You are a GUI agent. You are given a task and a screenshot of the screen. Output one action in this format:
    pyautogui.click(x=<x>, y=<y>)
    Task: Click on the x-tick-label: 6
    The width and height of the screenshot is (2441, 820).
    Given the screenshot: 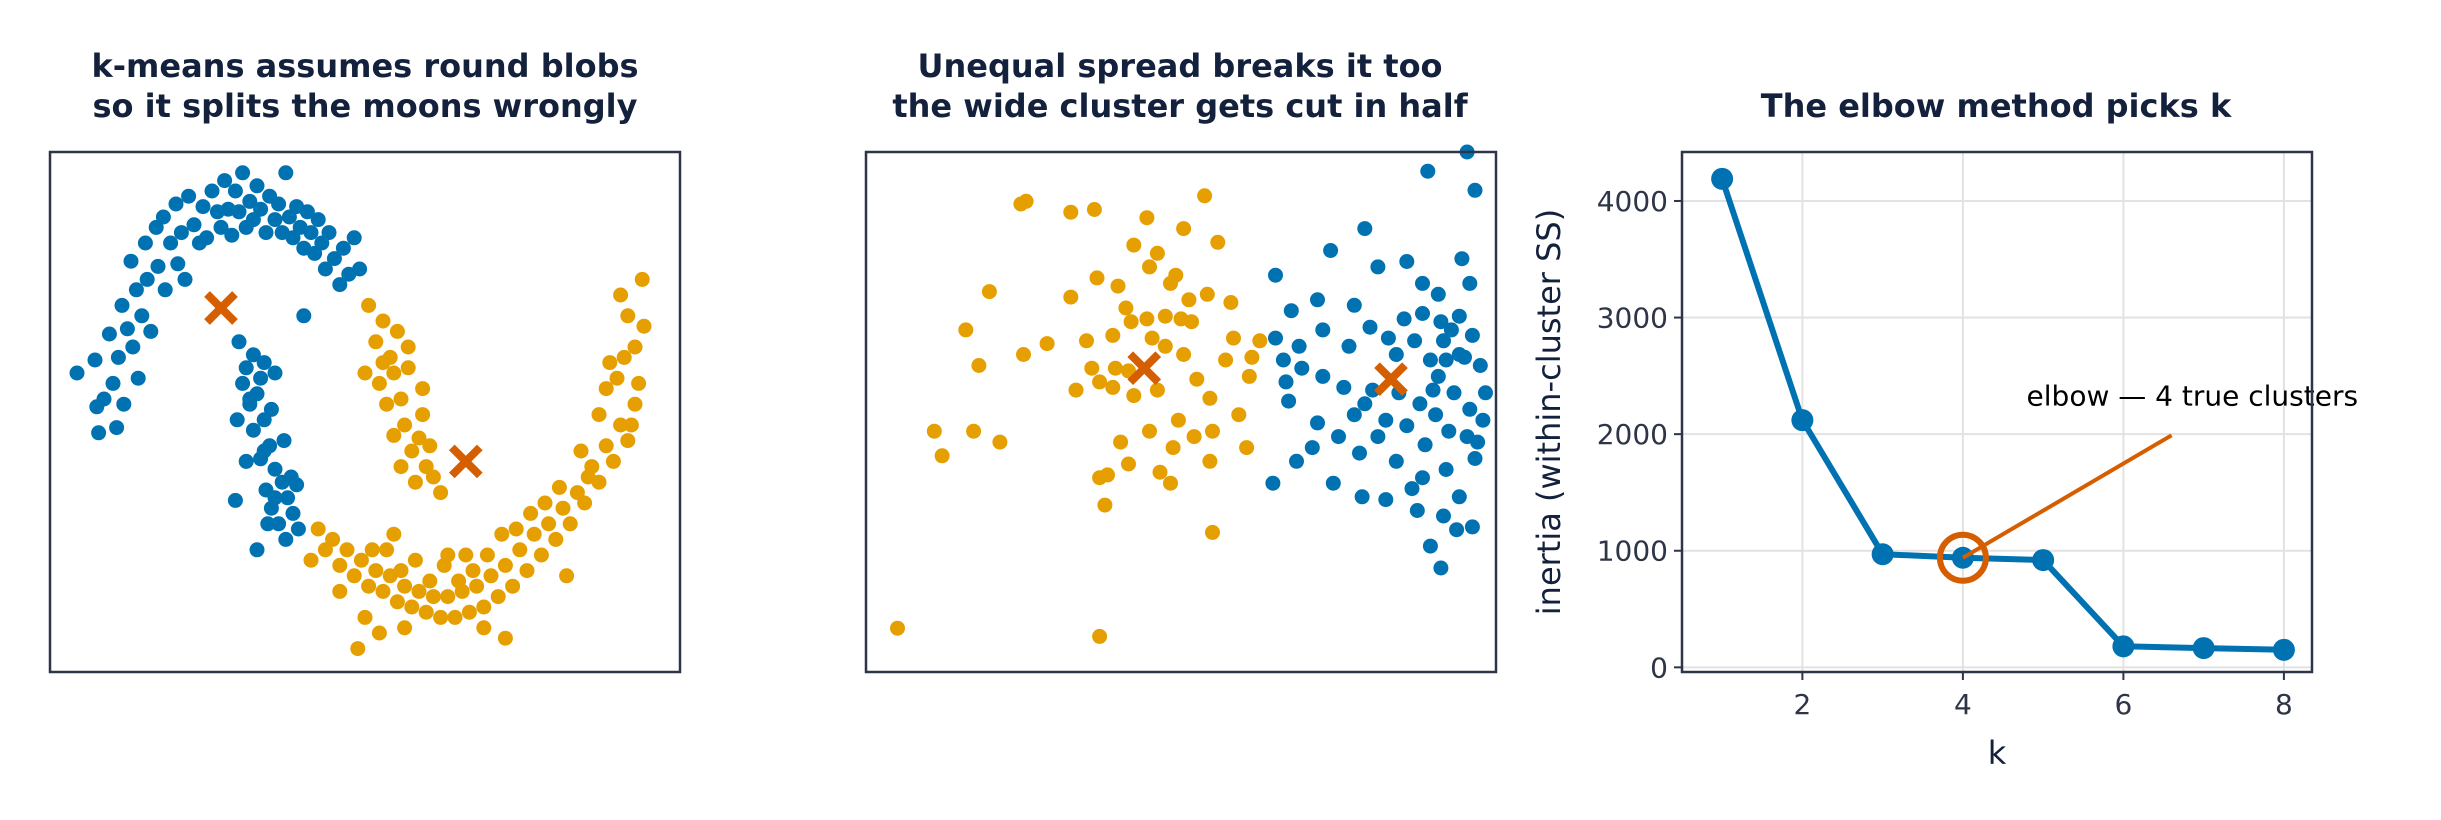 What is the action you would take?
    pyautogui.click(x=2123, y=704)
    